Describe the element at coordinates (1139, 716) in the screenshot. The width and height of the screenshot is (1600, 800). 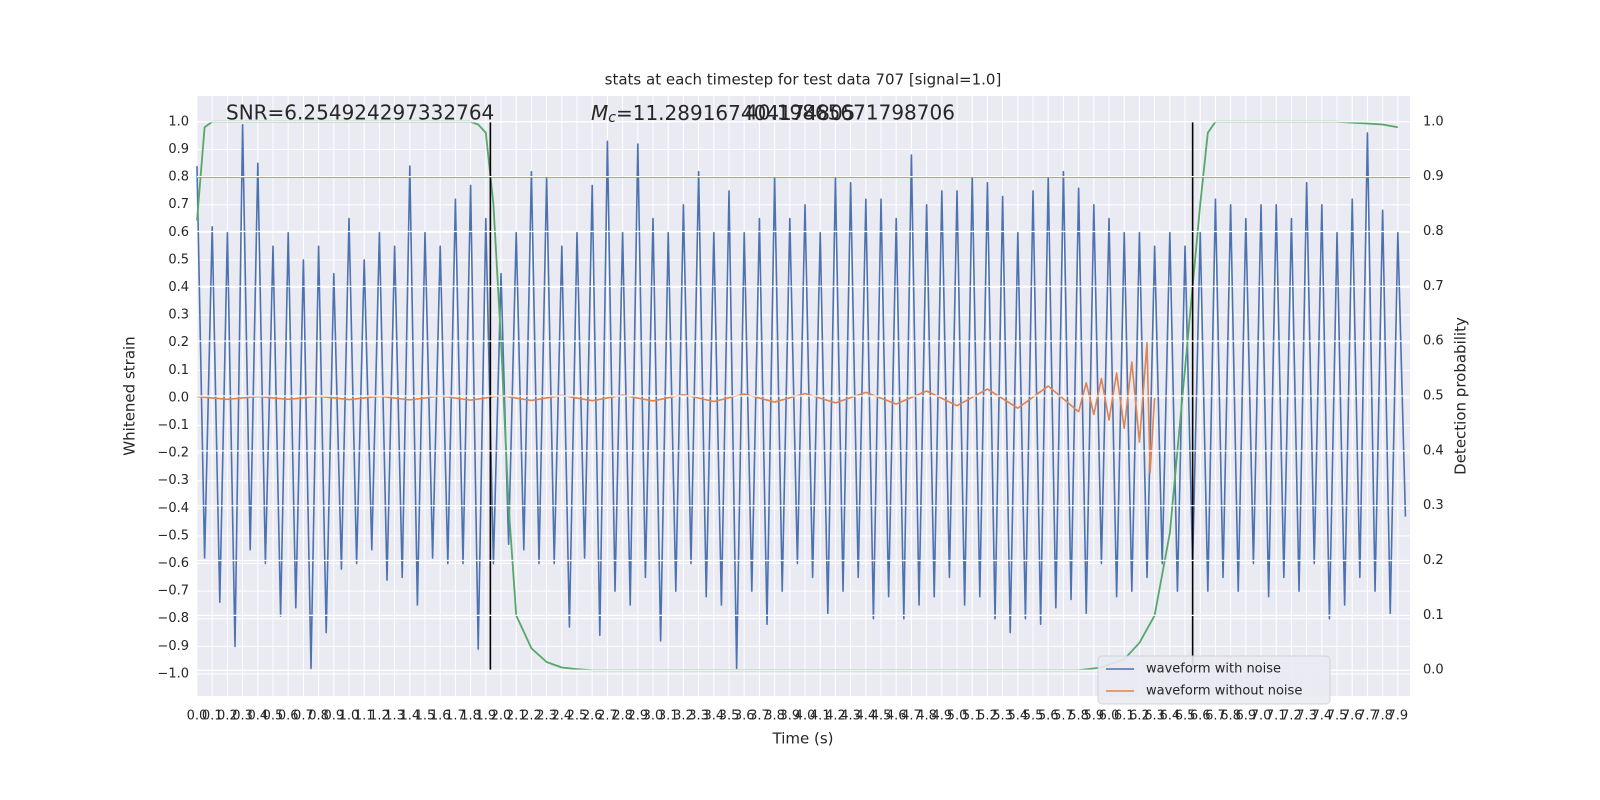
I see `x-tick-label: 6.2` at that location.